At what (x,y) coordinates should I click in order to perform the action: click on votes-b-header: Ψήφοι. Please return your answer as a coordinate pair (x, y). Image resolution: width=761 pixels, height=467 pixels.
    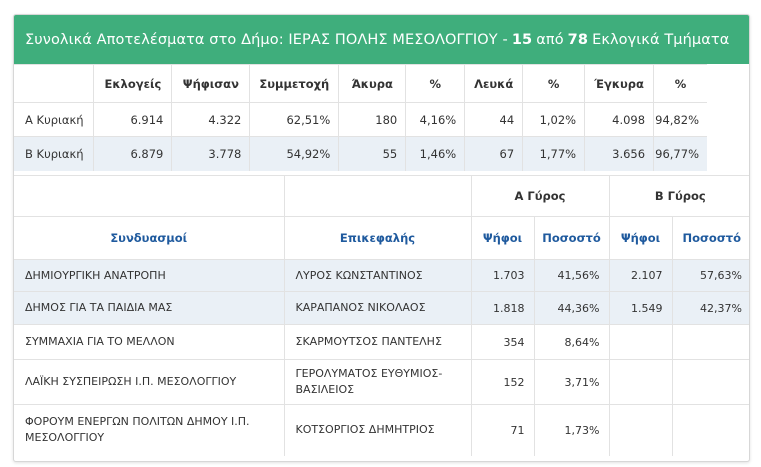
    Looking at the image, I should click on (640, 238).